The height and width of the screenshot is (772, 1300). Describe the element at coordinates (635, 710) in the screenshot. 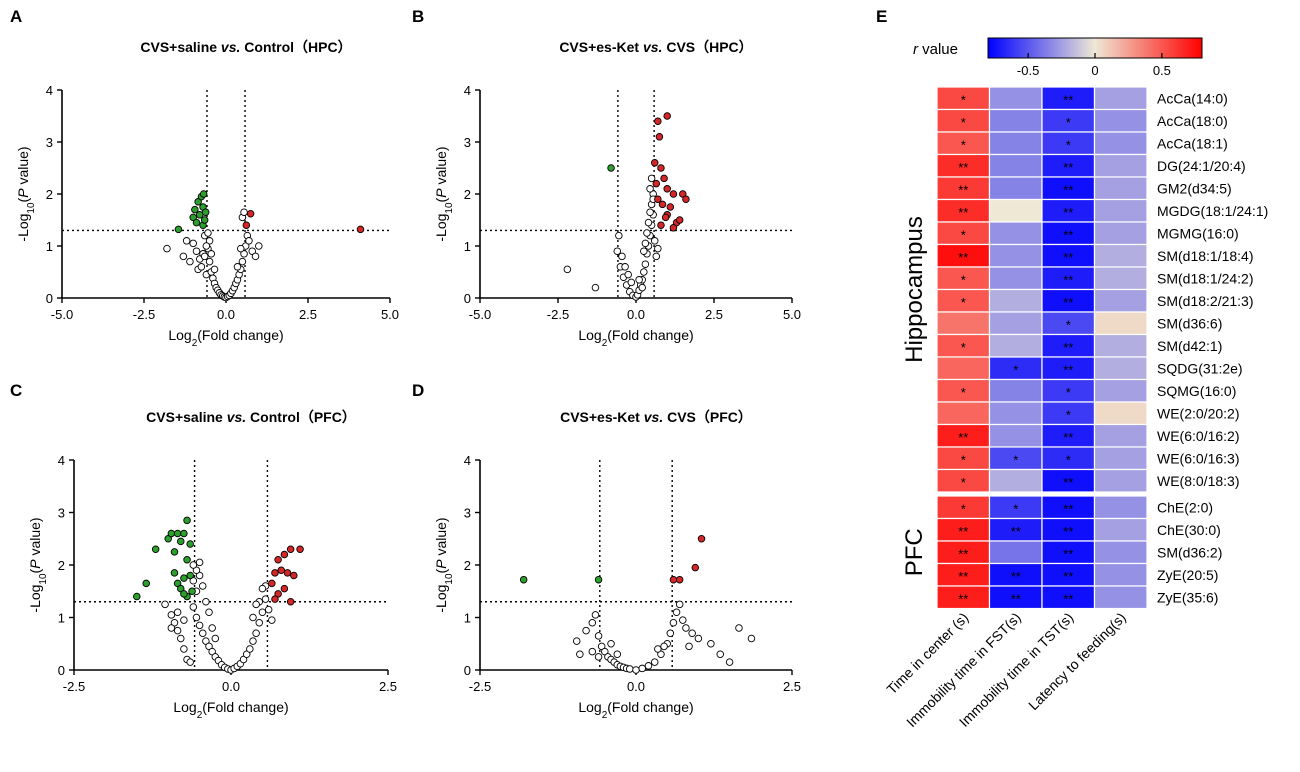

I see `x-axis-label: Log2(Fold change)` at that location.